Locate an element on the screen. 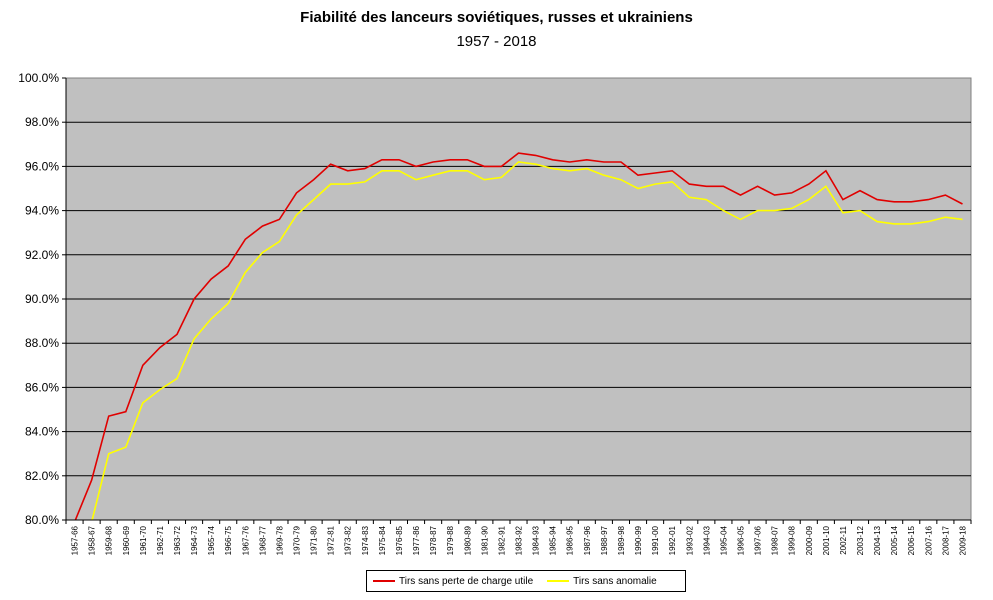 Image resolution: width=993 pixels, height=600 pixels. x-tick-label: 1975-84 is located at coordinates (382, 540).